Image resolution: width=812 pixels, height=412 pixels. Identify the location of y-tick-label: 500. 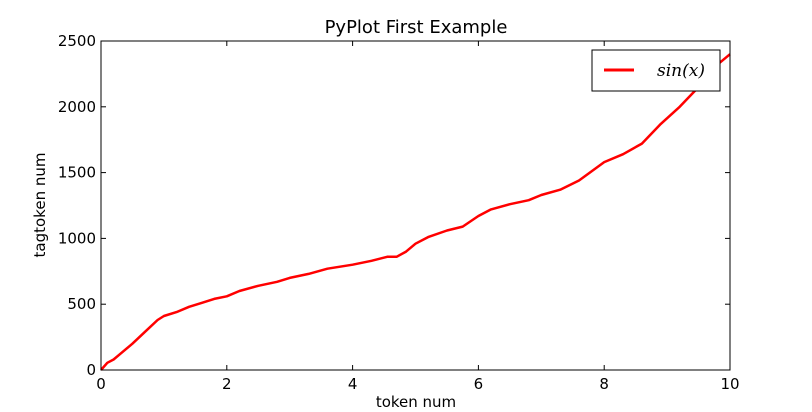
(81, 304).